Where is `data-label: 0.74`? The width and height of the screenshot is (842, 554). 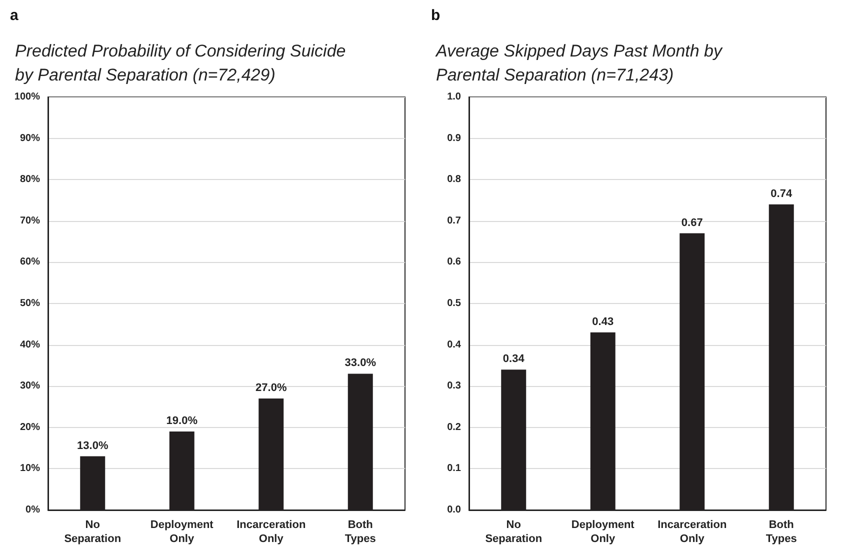
data-label: 0.74 is located at coordinates (781, 194).